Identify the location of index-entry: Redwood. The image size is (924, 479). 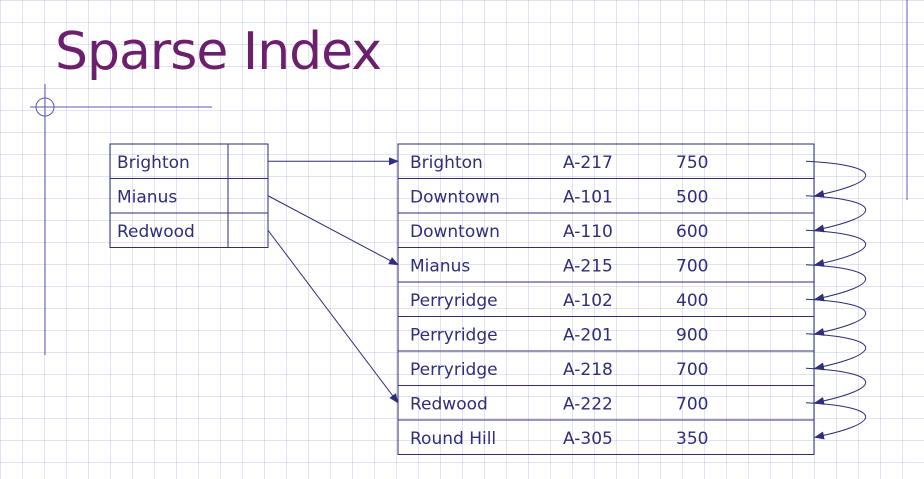
(189, 230).